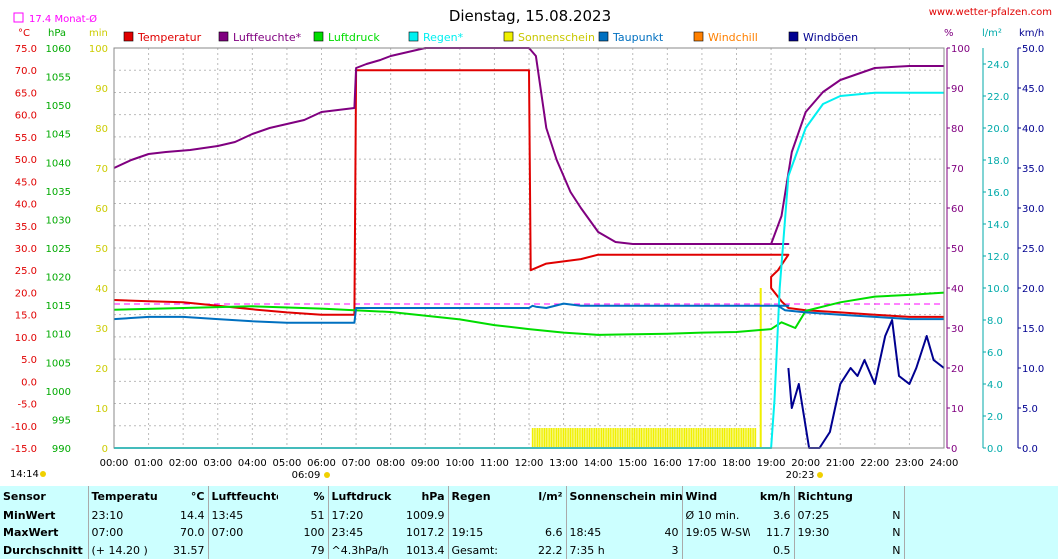 Image resolution: width=1058 pixels, height=559 pixels. What do you see at coordinates (494, 463) in the screenshot?
I see `x-tick-label: 11:00` at bounding box center [494, 463].